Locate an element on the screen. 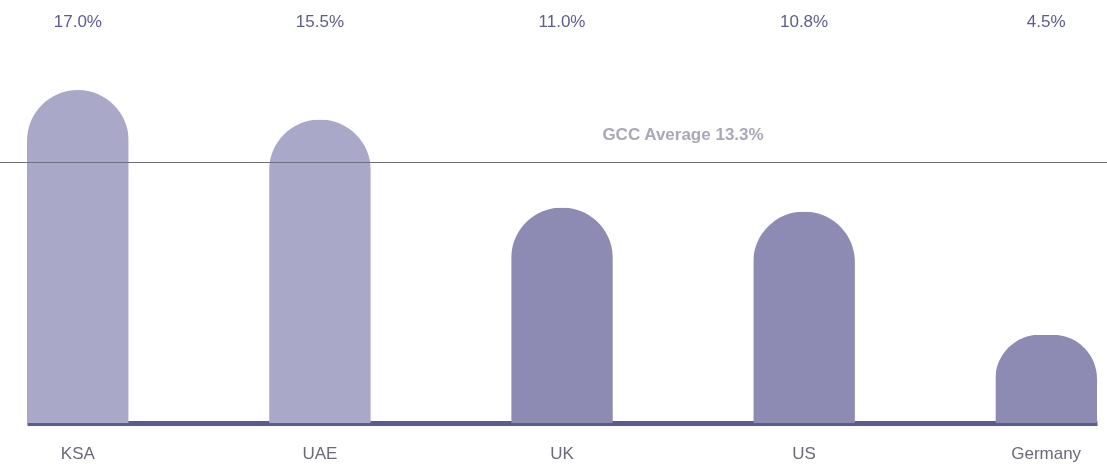  x-tick-label: UK is located at coordinates (562, 453).